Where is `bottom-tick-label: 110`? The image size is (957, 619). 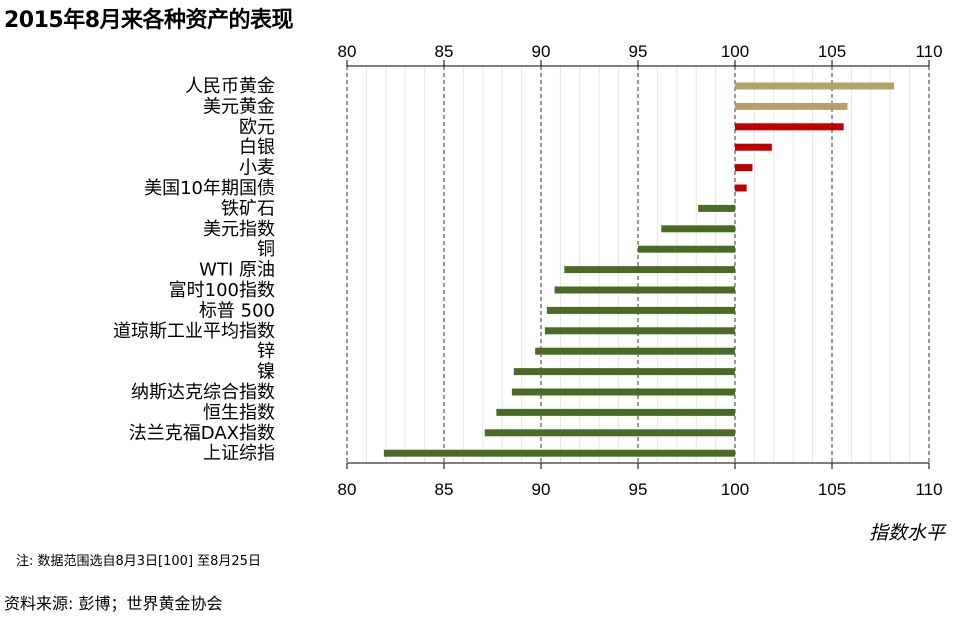 bottom-tick-label: 110 is located at coordinates (928, 489).